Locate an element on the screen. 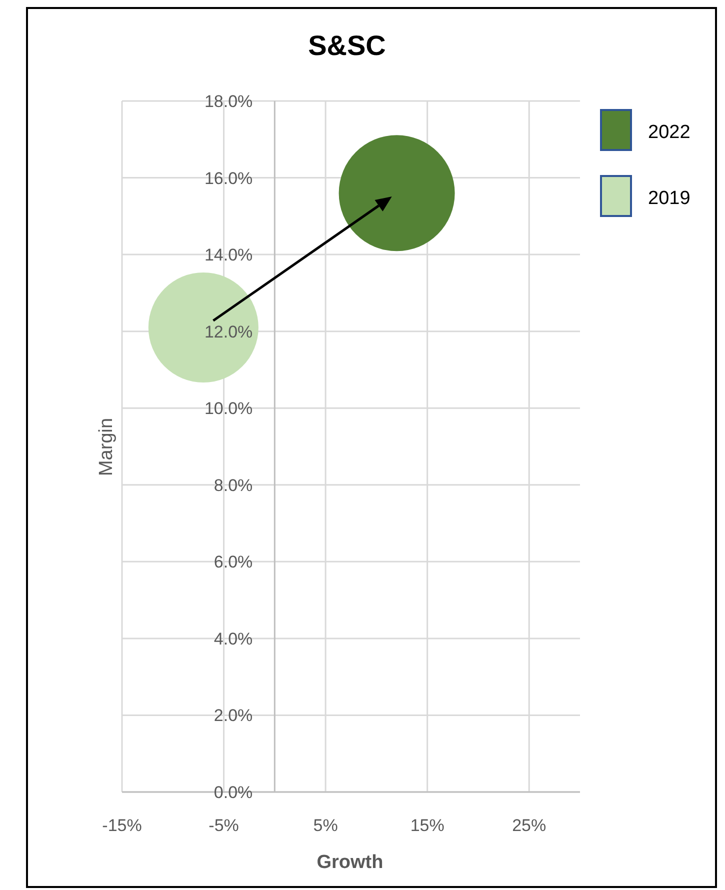 The width and height of the screenshot is (725, 890). y-tick-label: 18.0% is located at coordinates (228, 101).